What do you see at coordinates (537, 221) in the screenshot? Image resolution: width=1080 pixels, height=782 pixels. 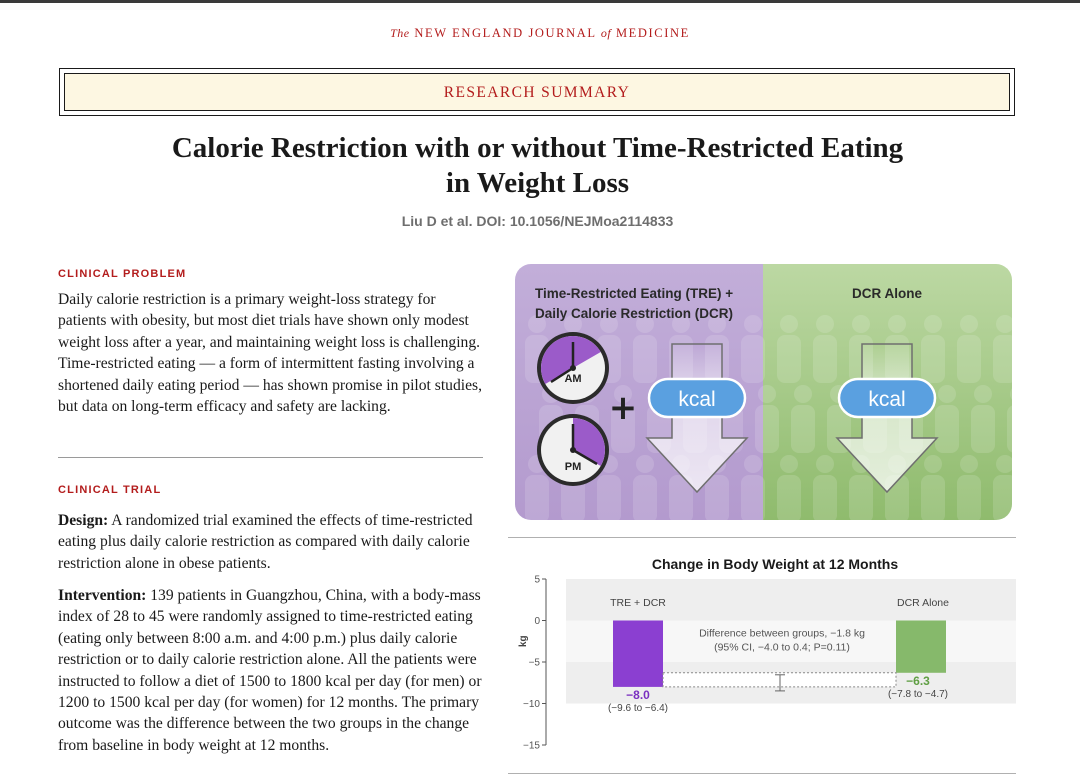 I see `byline: Liu D et al. DOI: 10.1056/NEJMoa2114833` at bounding box center [537, 221].